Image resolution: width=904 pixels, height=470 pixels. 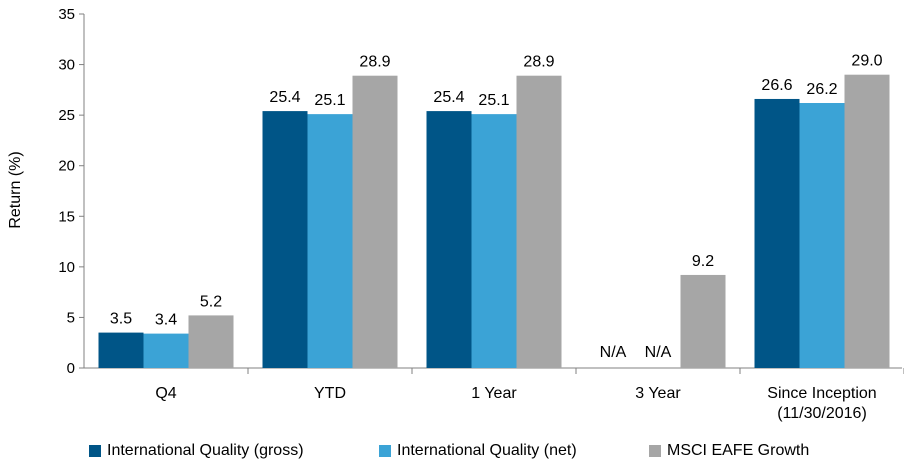 What do you see at coordinates (166, 320) in the screenshot?
I see `data-label: 3.4` at bounding box center [166, 320].